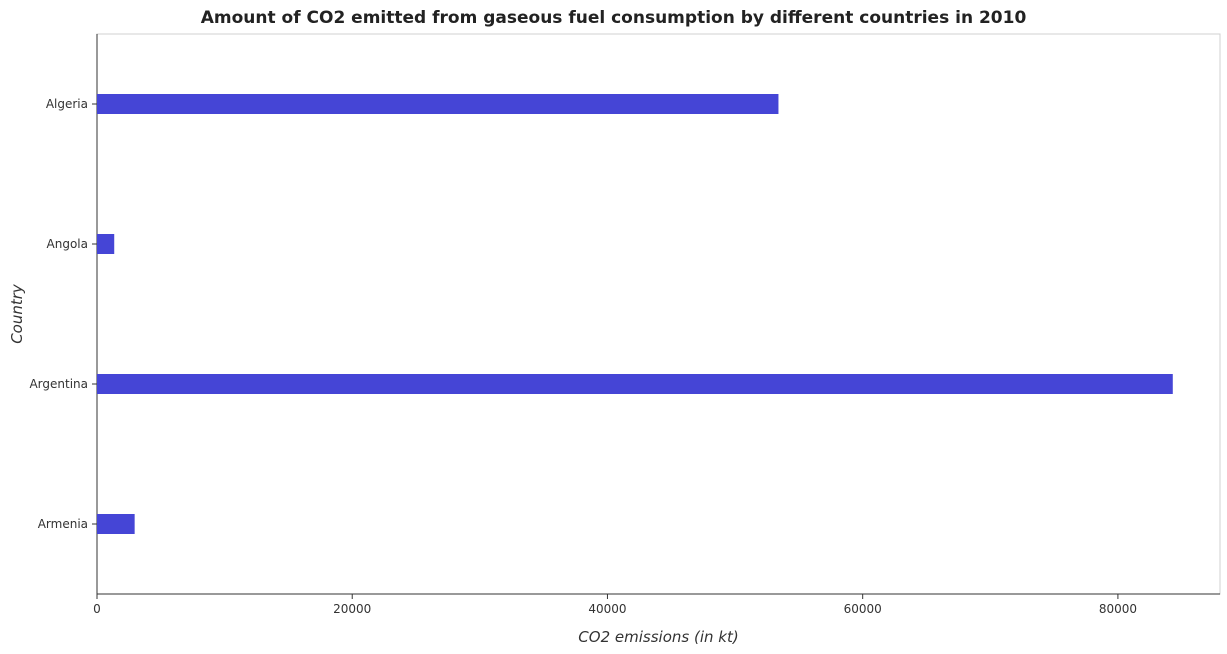 This screenshot has height=654, width=1227. What do you see at coordinates (1118, 609) in the screenshot?
I see `x-tick-label: 80000` at bounding box center [1118, 609].